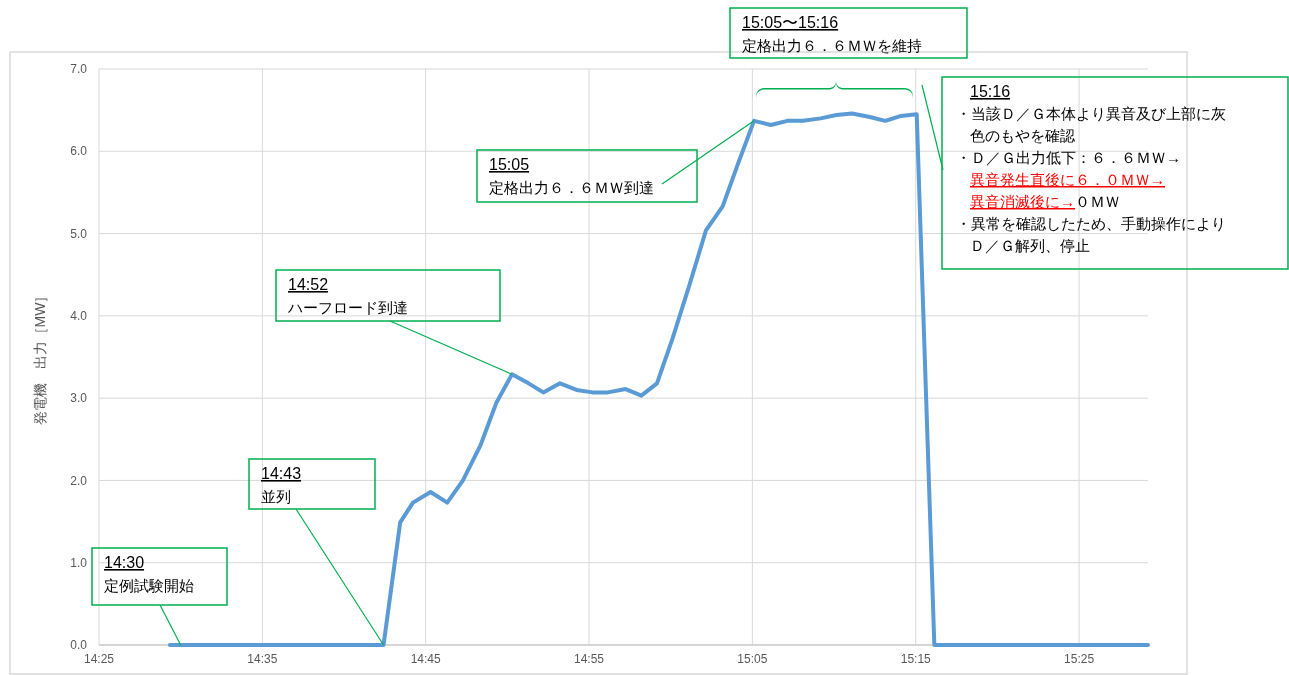 The width and height of the screenshot is (1289, 675). Describe the element at coordinates (79, 233) in the screenshot. I see `y-tick-label: 5.0` at that location.